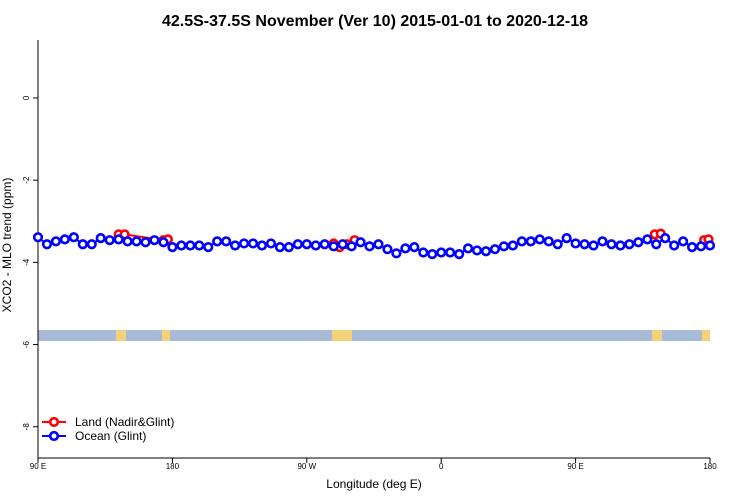 The height and width of the screenshot is (500, 750). What do you see at coordinates (441, 466) in the screenshot?
I see `x-tick-label: 0` at bounding box center [441, 466].